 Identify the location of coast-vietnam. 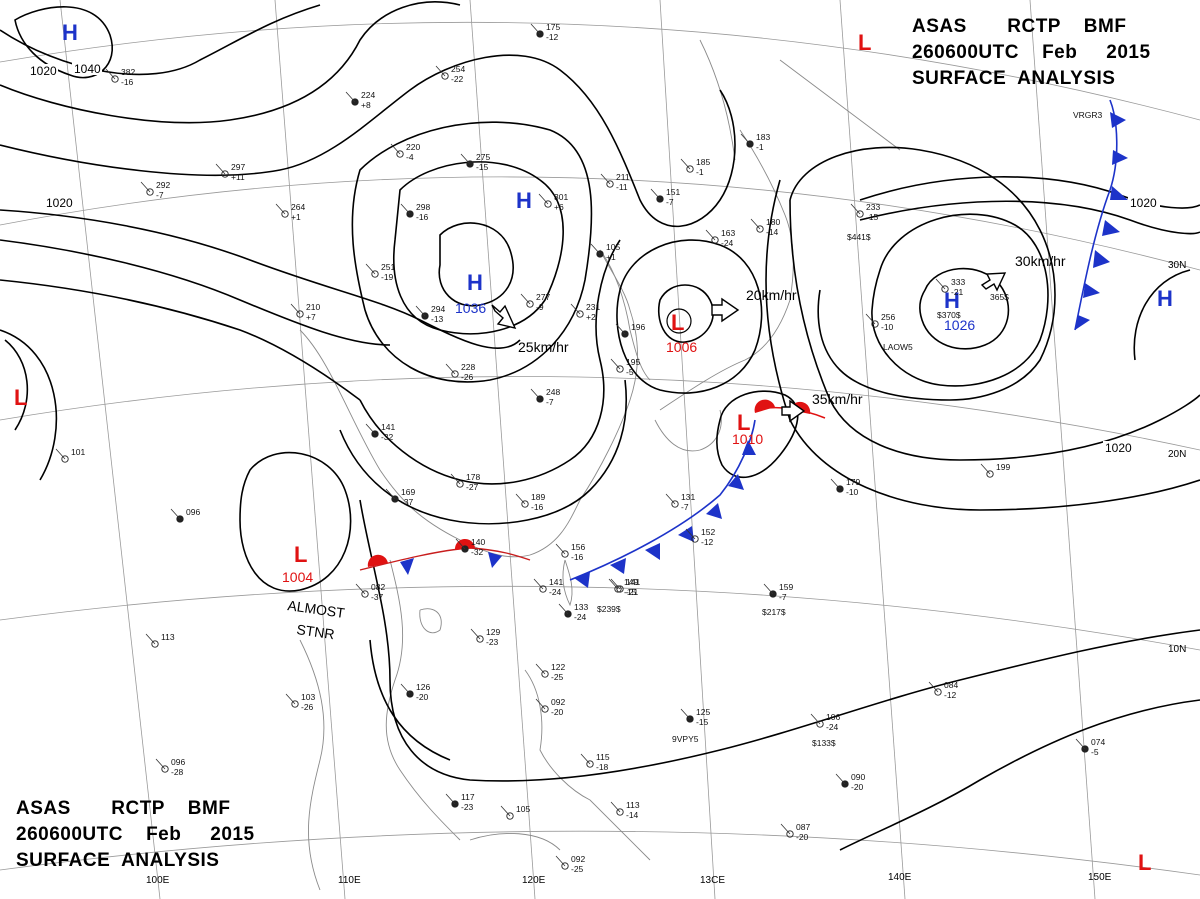
(423, 700).